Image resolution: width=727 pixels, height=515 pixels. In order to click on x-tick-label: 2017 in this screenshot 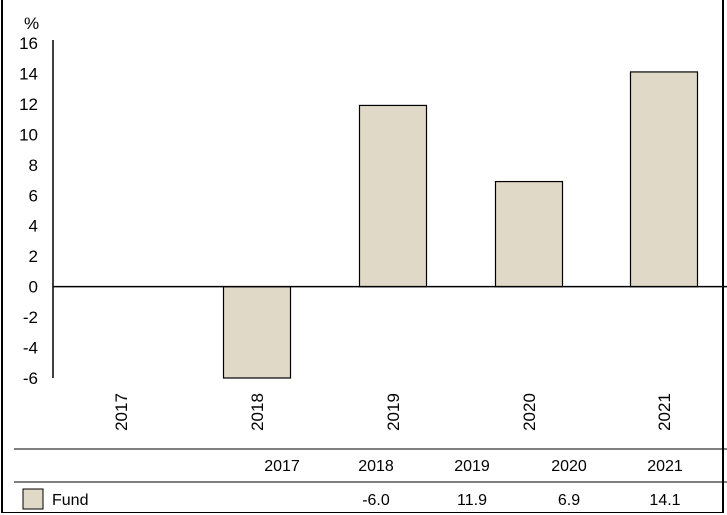, I will do `click(121, 412)`.